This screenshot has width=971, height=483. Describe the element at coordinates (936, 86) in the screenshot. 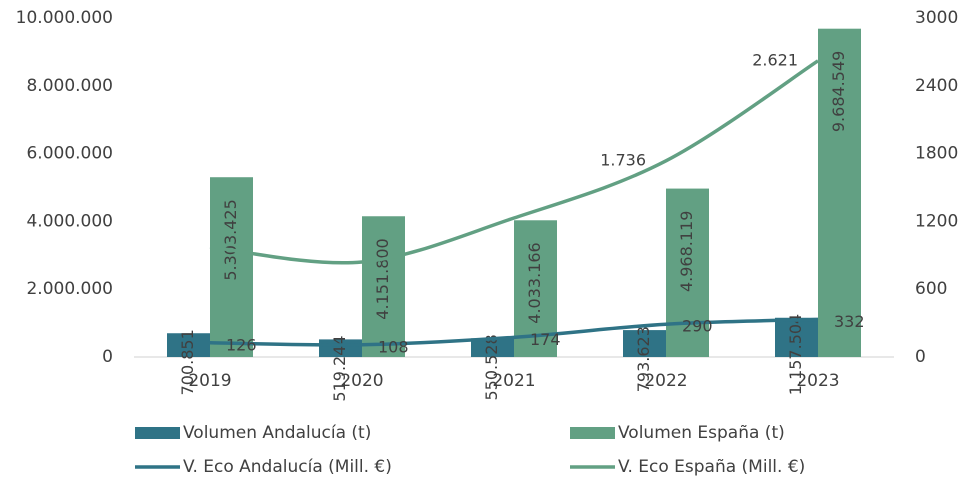

I see `y2-tick-label: 2400` at that location.